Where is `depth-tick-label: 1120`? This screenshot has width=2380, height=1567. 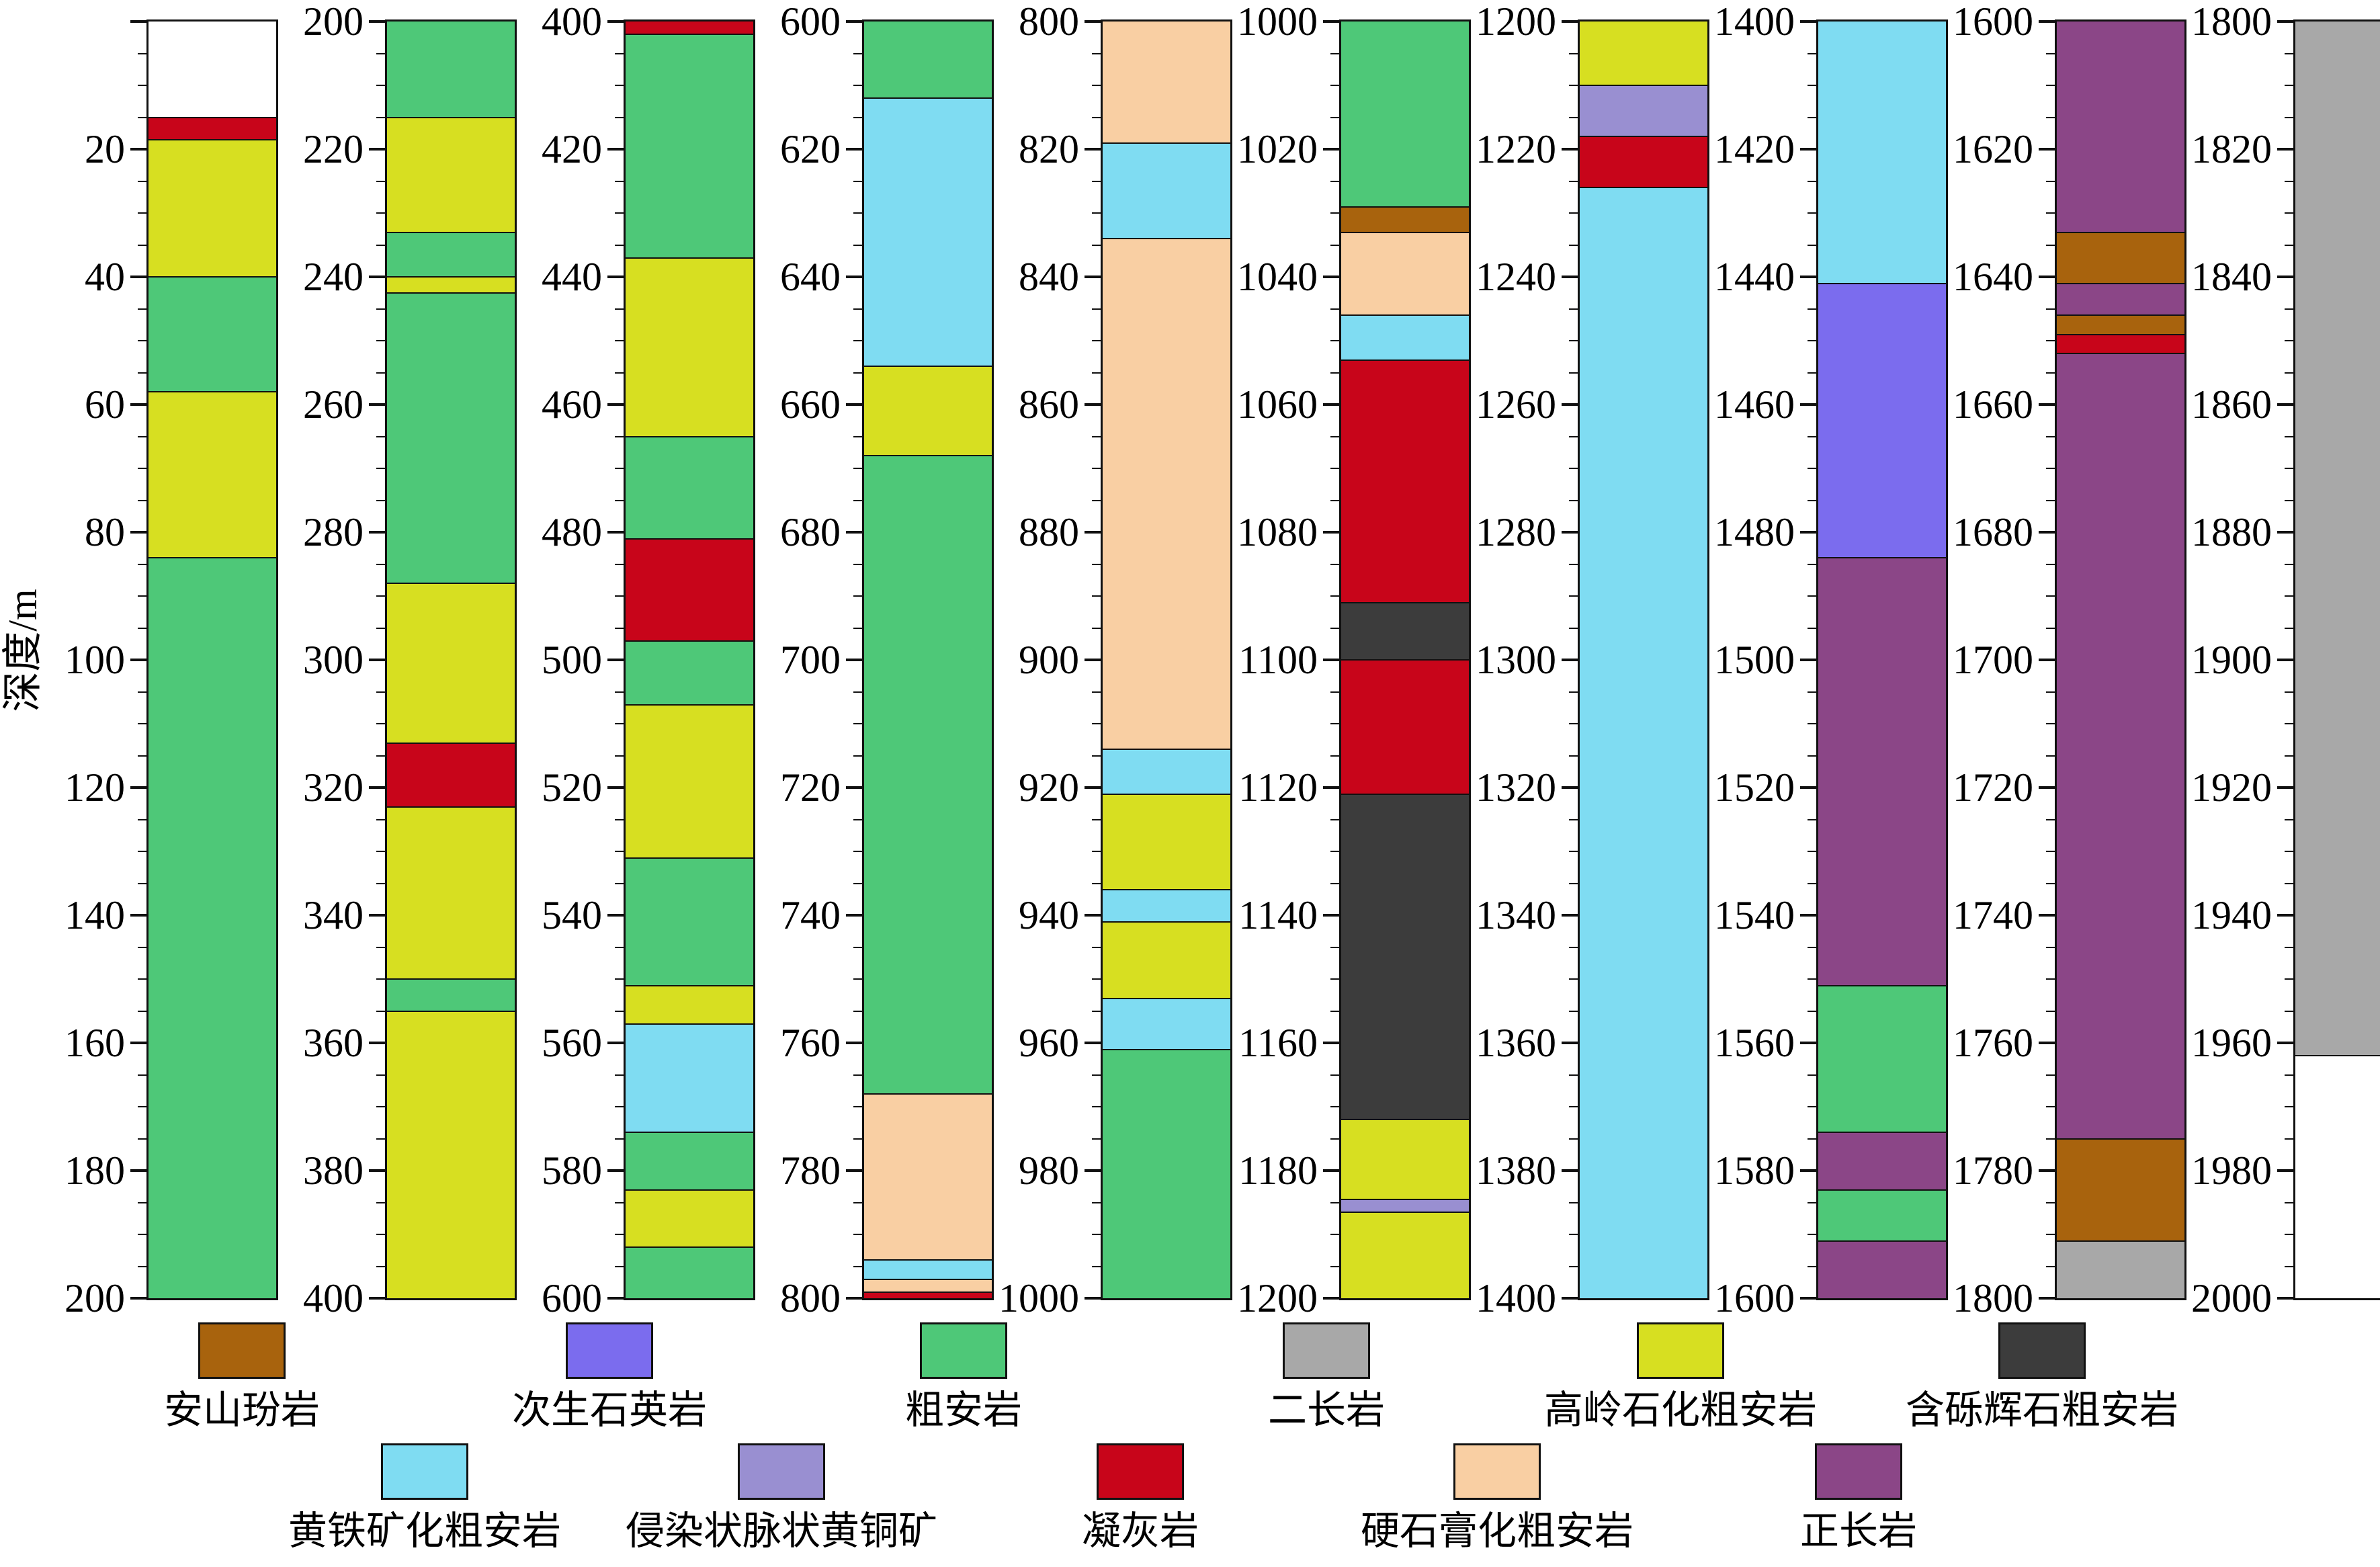 depth-tick-label: 1120 is located at coordinates (1278, 787).